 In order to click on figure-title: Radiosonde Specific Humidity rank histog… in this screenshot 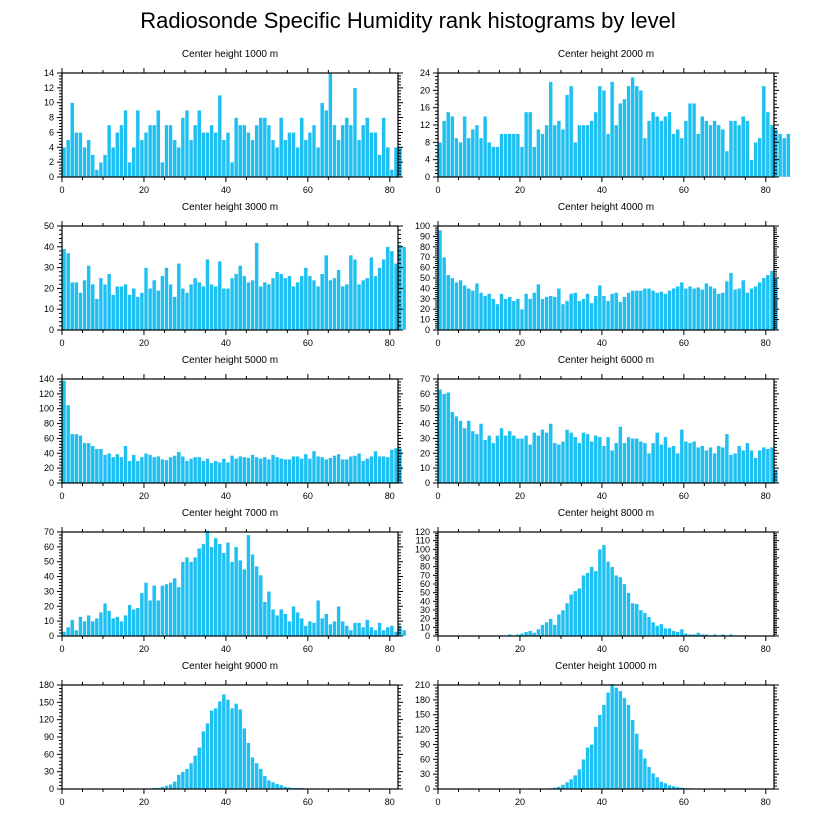, I will do `click(408, 20)`.